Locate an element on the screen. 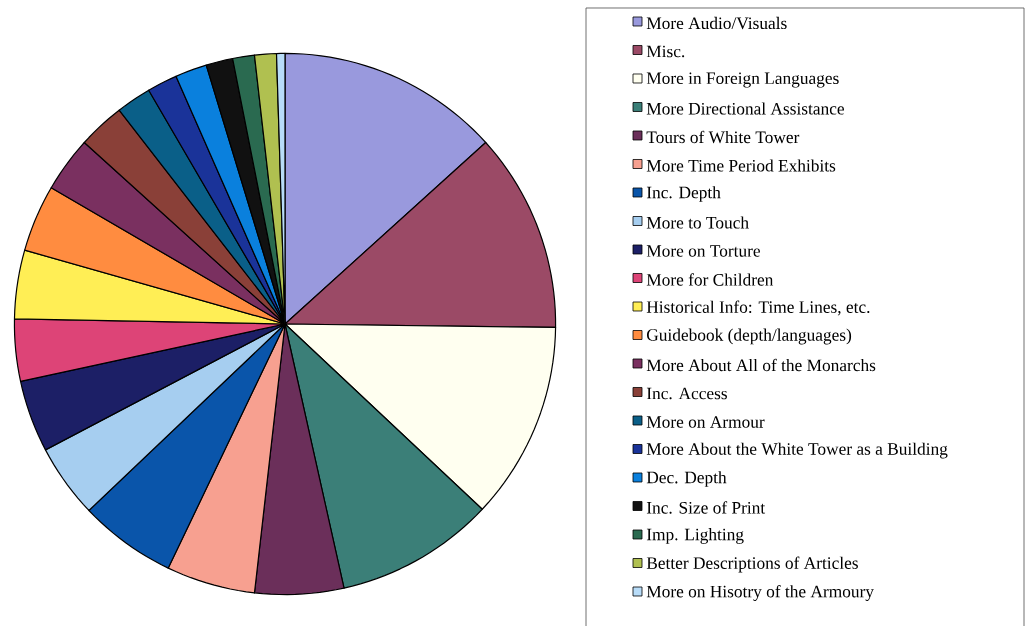  legend-label: More Time Period Exhibits is located at coordinates (741, 165).